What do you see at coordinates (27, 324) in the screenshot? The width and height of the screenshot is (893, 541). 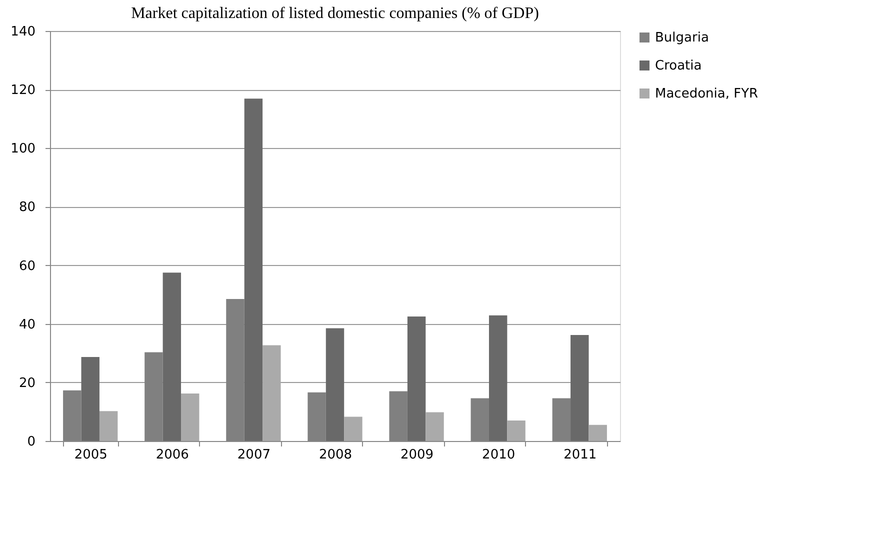 I see `y-tick-label: 40` at bounding box center [27, 324].